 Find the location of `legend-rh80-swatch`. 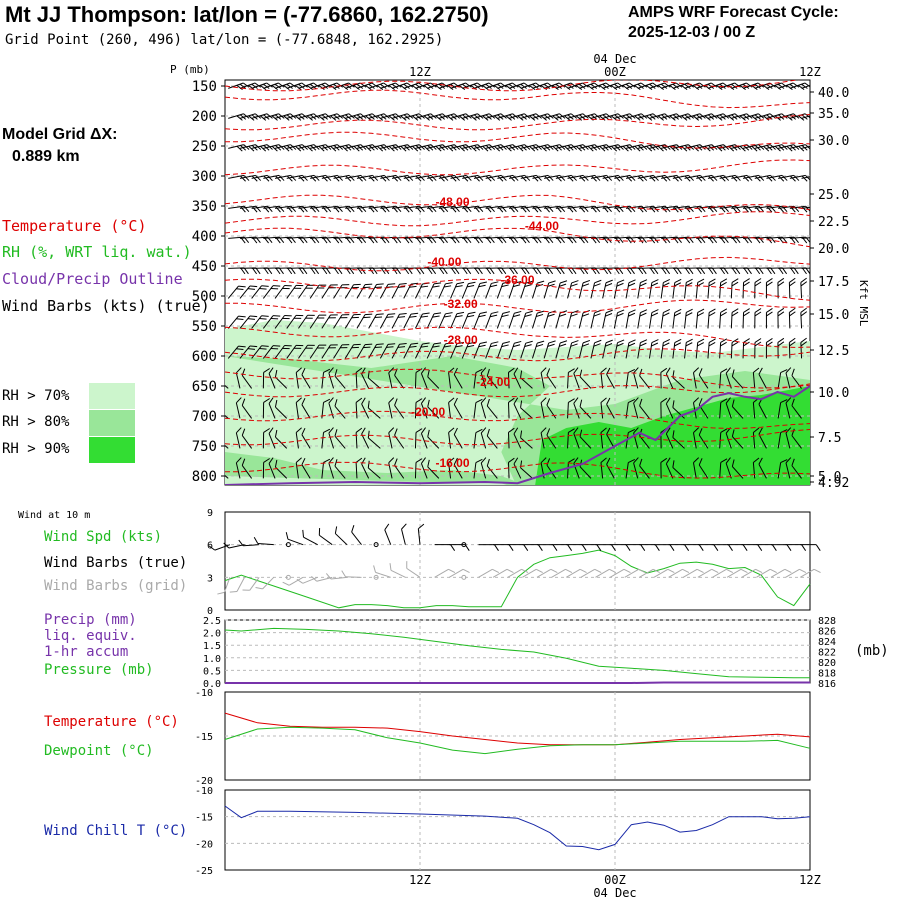

legend-rh80-swatch is located at coordinates (112, 423).